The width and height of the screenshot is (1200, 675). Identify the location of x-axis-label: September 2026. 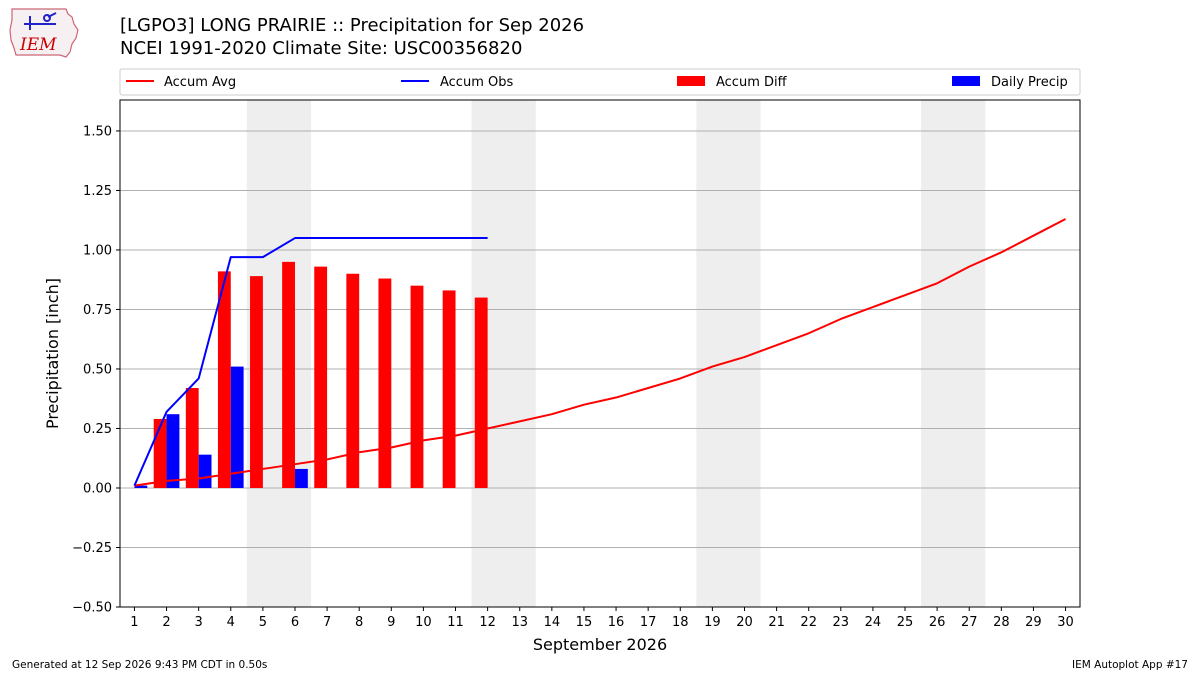
(600, 644).